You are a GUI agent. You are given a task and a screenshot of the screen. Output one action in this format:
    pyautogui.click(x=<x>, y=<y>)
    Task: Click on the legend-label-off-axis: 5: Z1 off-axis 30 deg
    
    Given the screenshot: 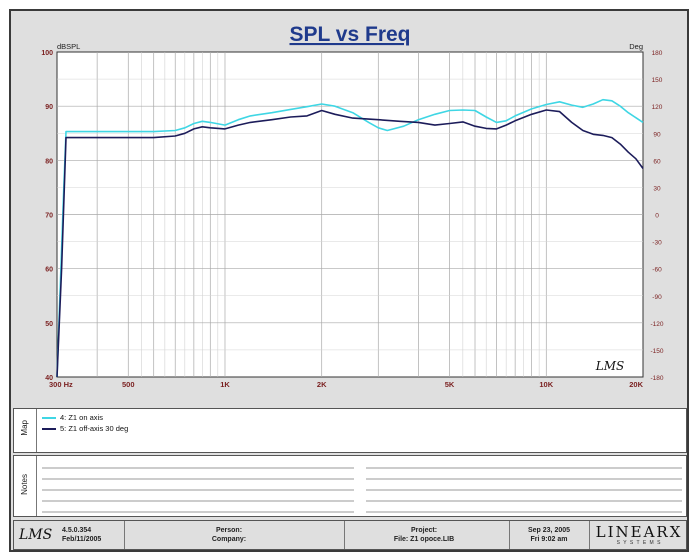 What is the action you would take?
    pyautogui.click(x=94, y=428)
    